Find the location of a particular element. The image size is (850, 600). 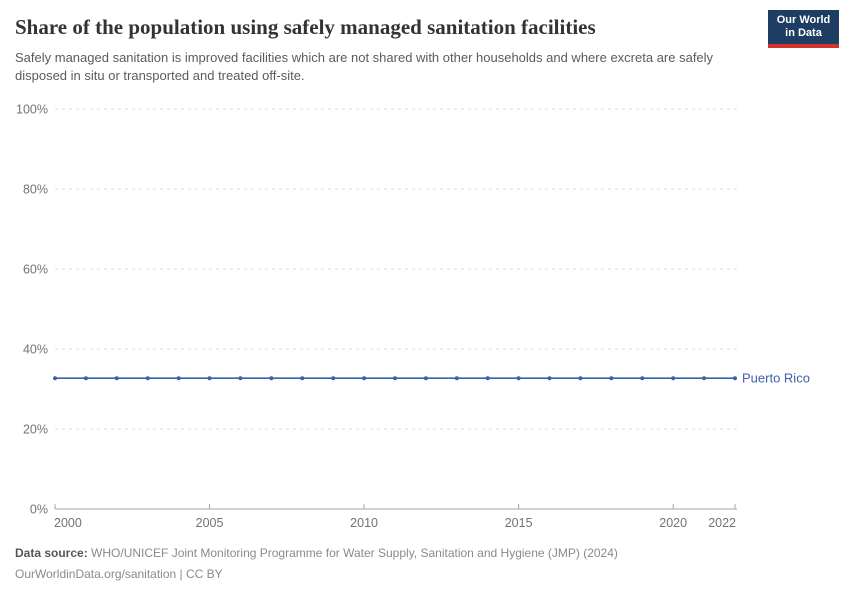

y-axis-label: 20% is located at coordinates (35, 430).